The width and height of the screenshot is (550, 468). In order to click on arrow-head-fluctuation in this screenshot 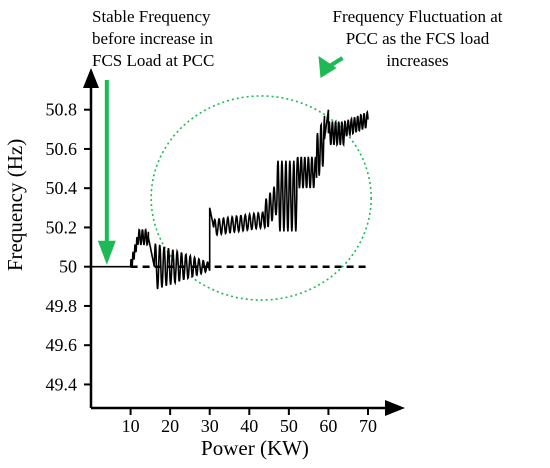, I will do `click(327, 67)`.